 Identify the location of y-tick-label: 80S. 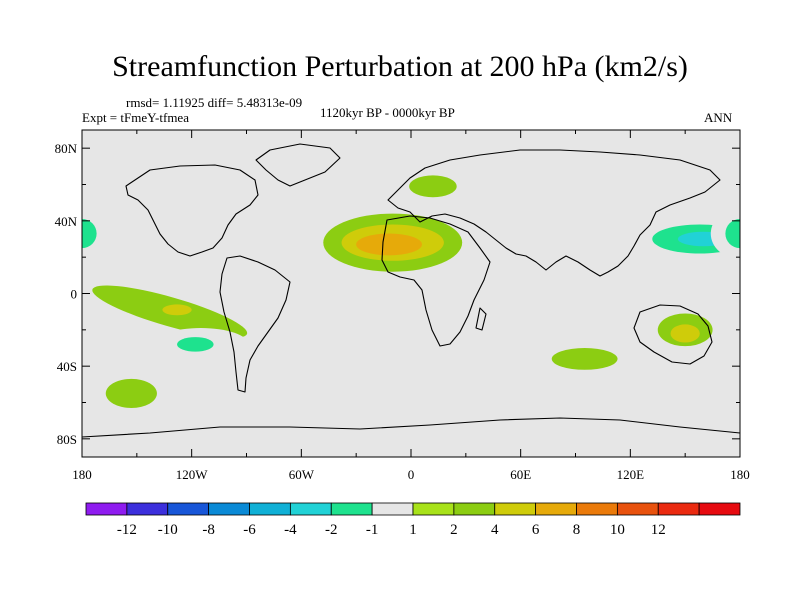
(67, 439).